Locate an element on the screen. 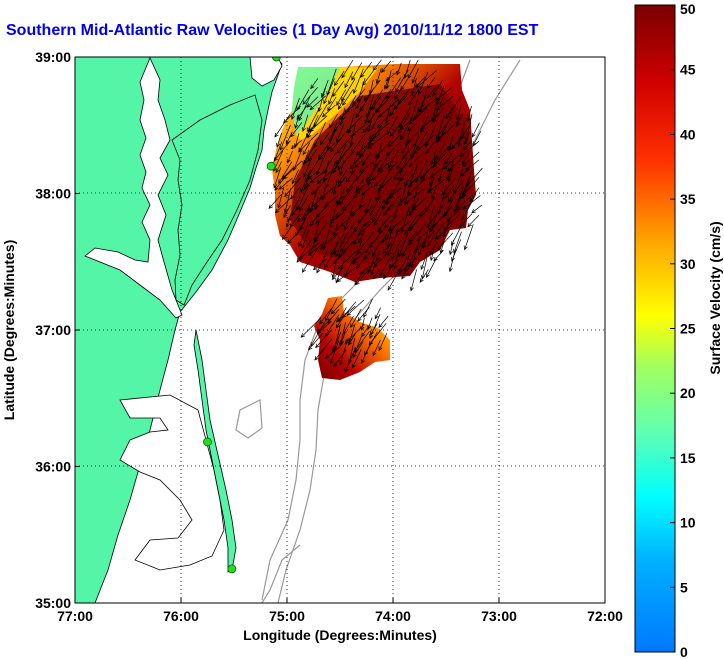  colorbar is located at coordinates (655, 328).